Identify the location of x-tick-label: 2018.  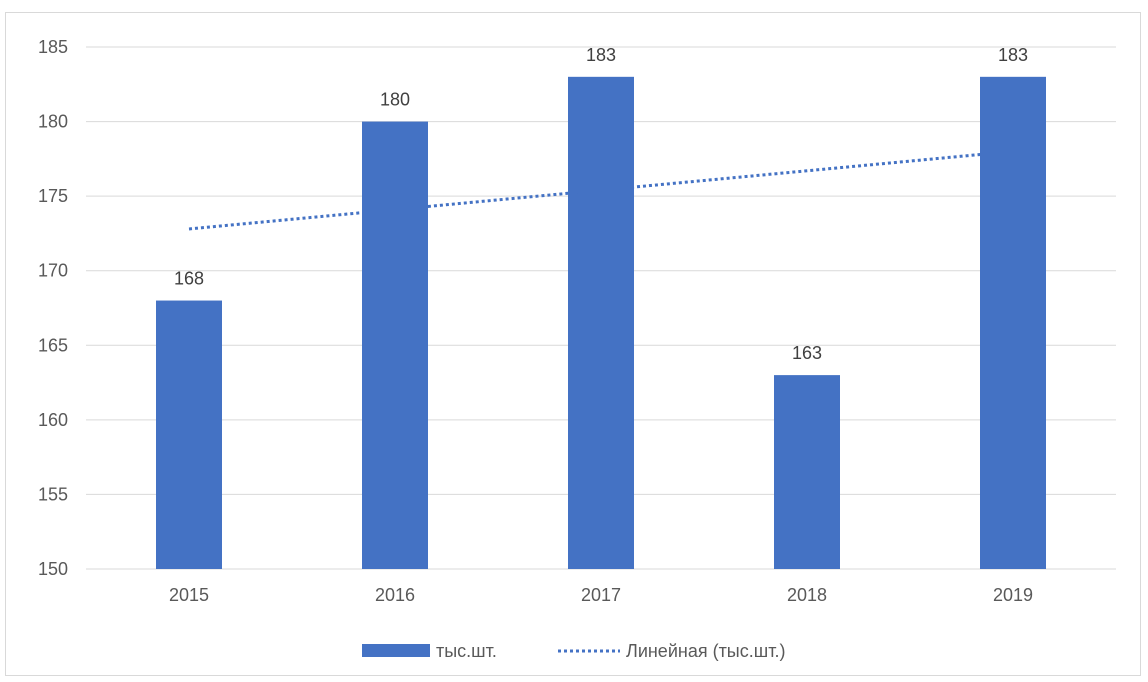
(807, 595).